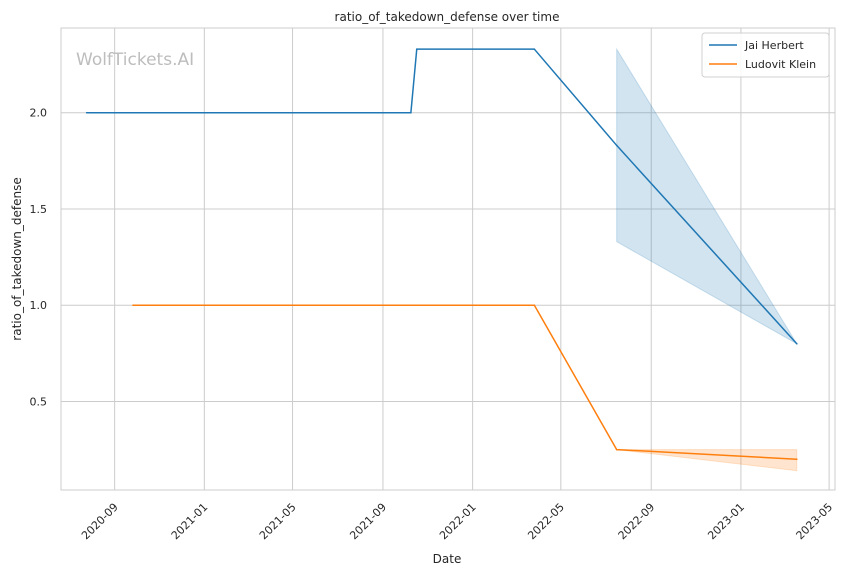 This screenshot has height=575, width=864. Describe the element at coordinates (39, 113) in the screenshot. I see `y-tick-label: 2.0` at that location.